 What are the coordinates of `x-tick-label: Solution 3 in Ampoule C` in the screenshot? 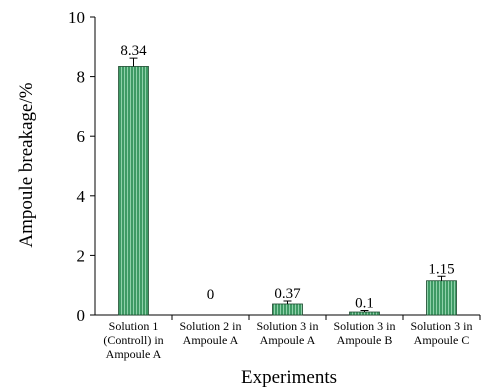 It's located at (441, 333).